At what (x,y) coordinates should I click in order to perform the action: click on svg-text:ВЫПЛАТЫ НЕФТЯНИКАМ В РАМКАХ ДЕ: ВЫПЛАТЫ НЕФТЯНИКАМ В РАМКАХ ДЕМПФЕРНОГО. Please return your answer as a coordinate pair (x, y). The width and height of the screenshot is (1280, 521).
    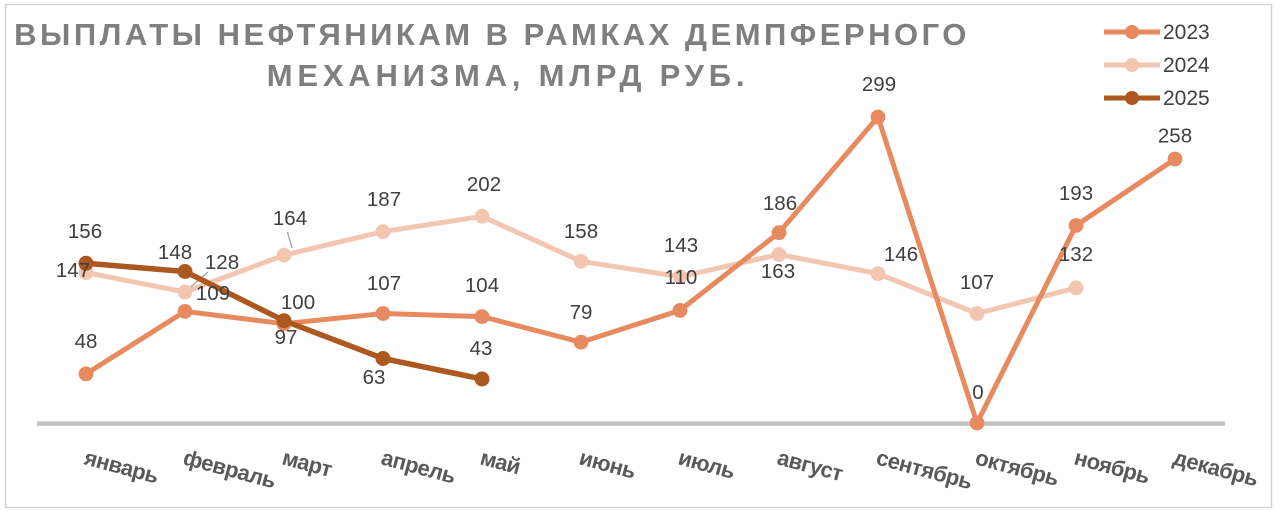
    Looking at the image, I should click on (492, 34).